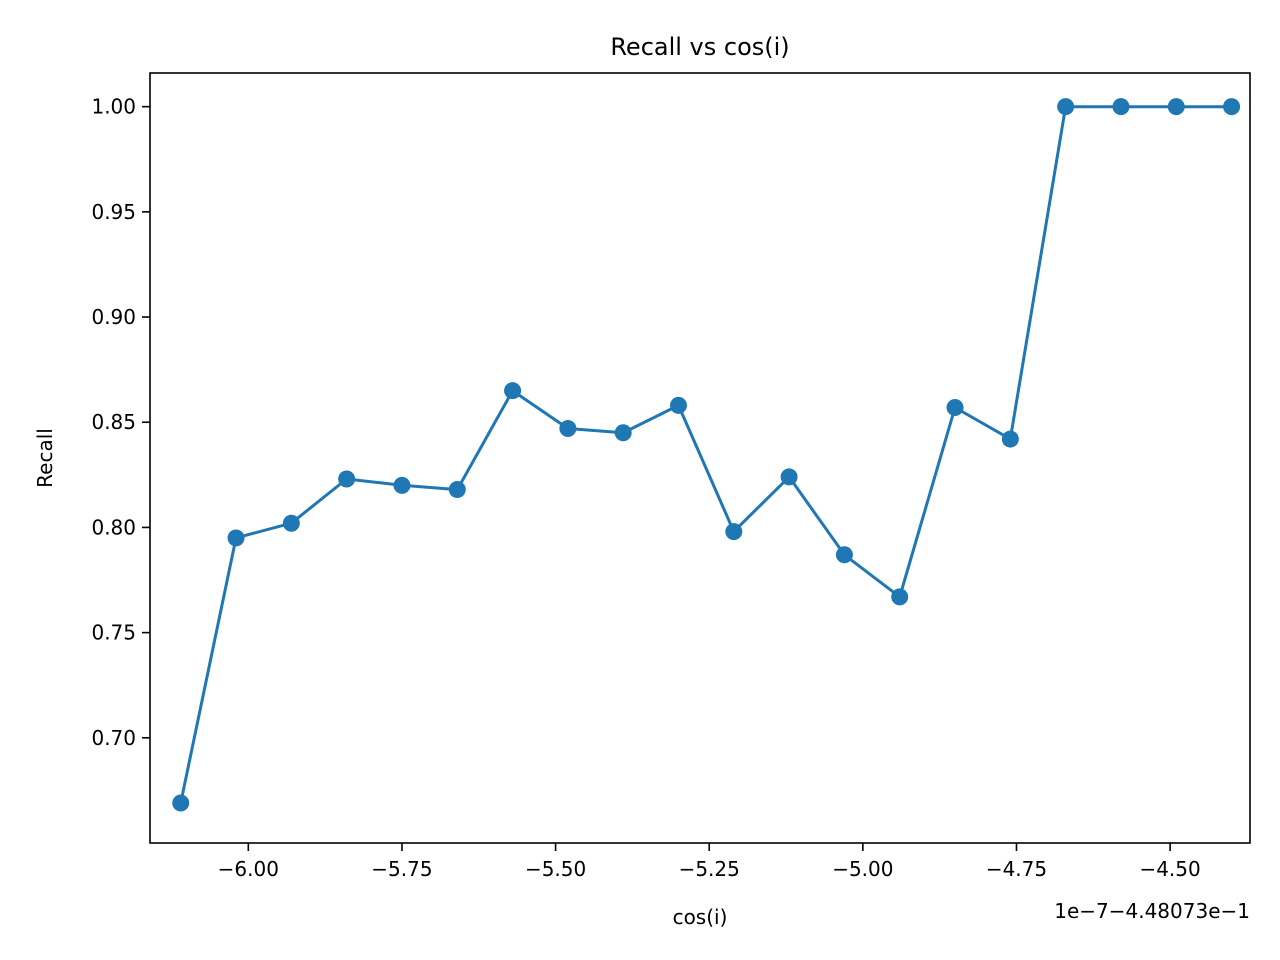  I want to click on x-tick-label: −6.00, so click(248, 869).